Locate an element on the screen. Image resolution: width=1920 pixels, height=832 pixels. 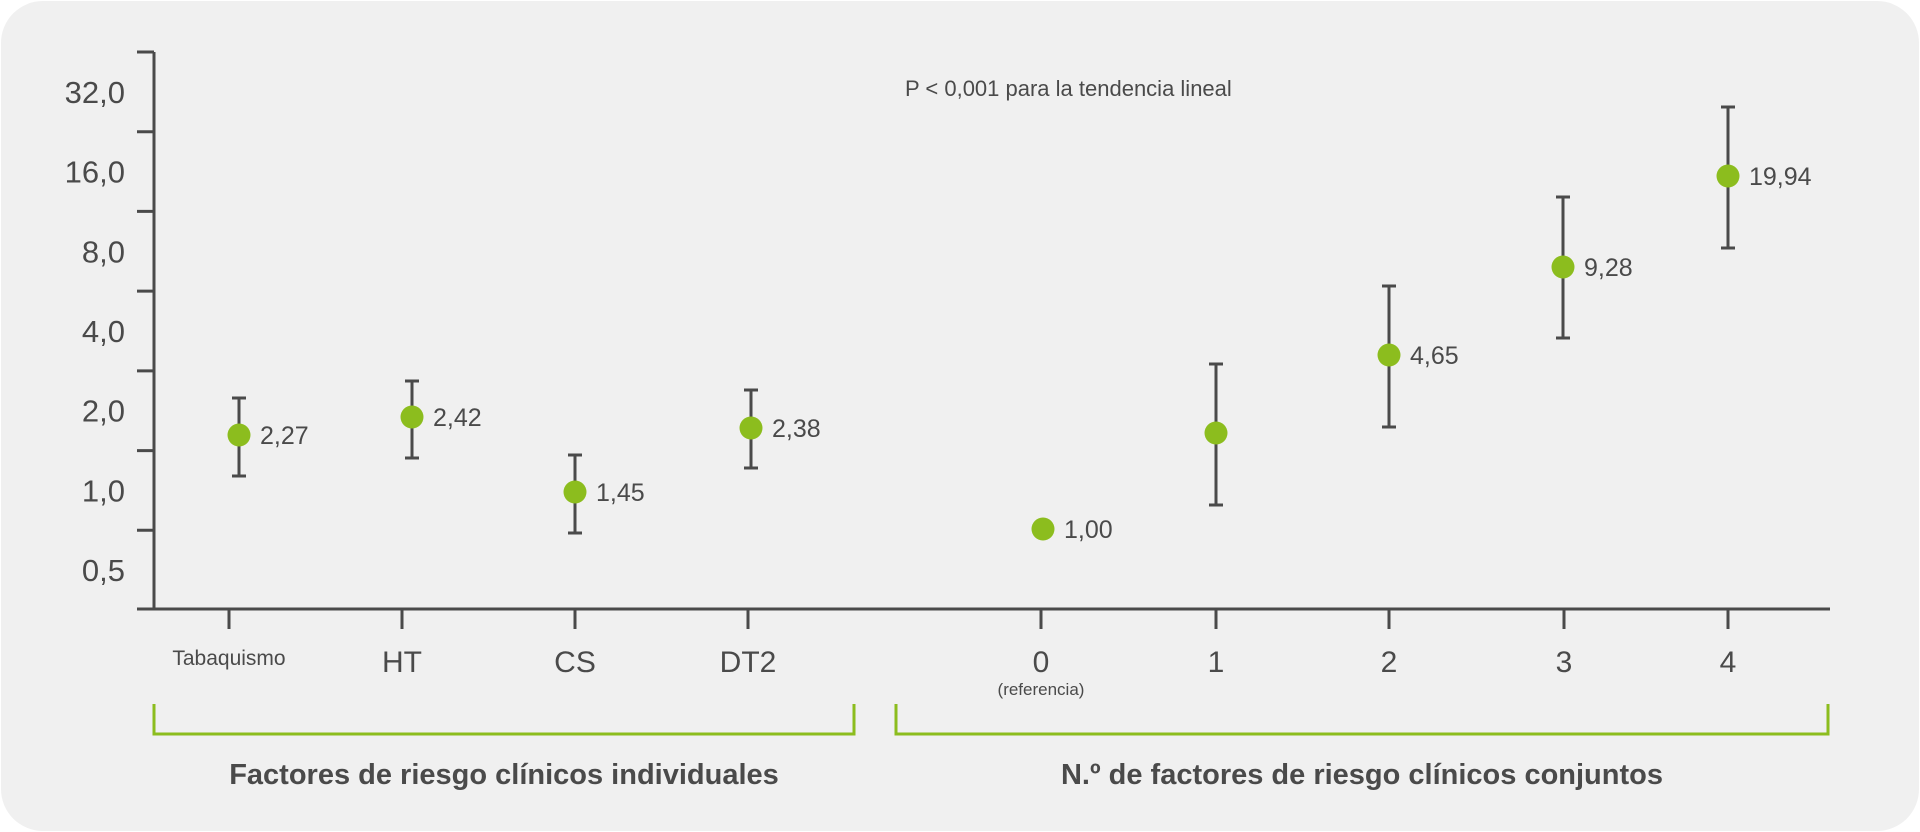
x-tick-label: 1 is located at coordinates (1216, 662).